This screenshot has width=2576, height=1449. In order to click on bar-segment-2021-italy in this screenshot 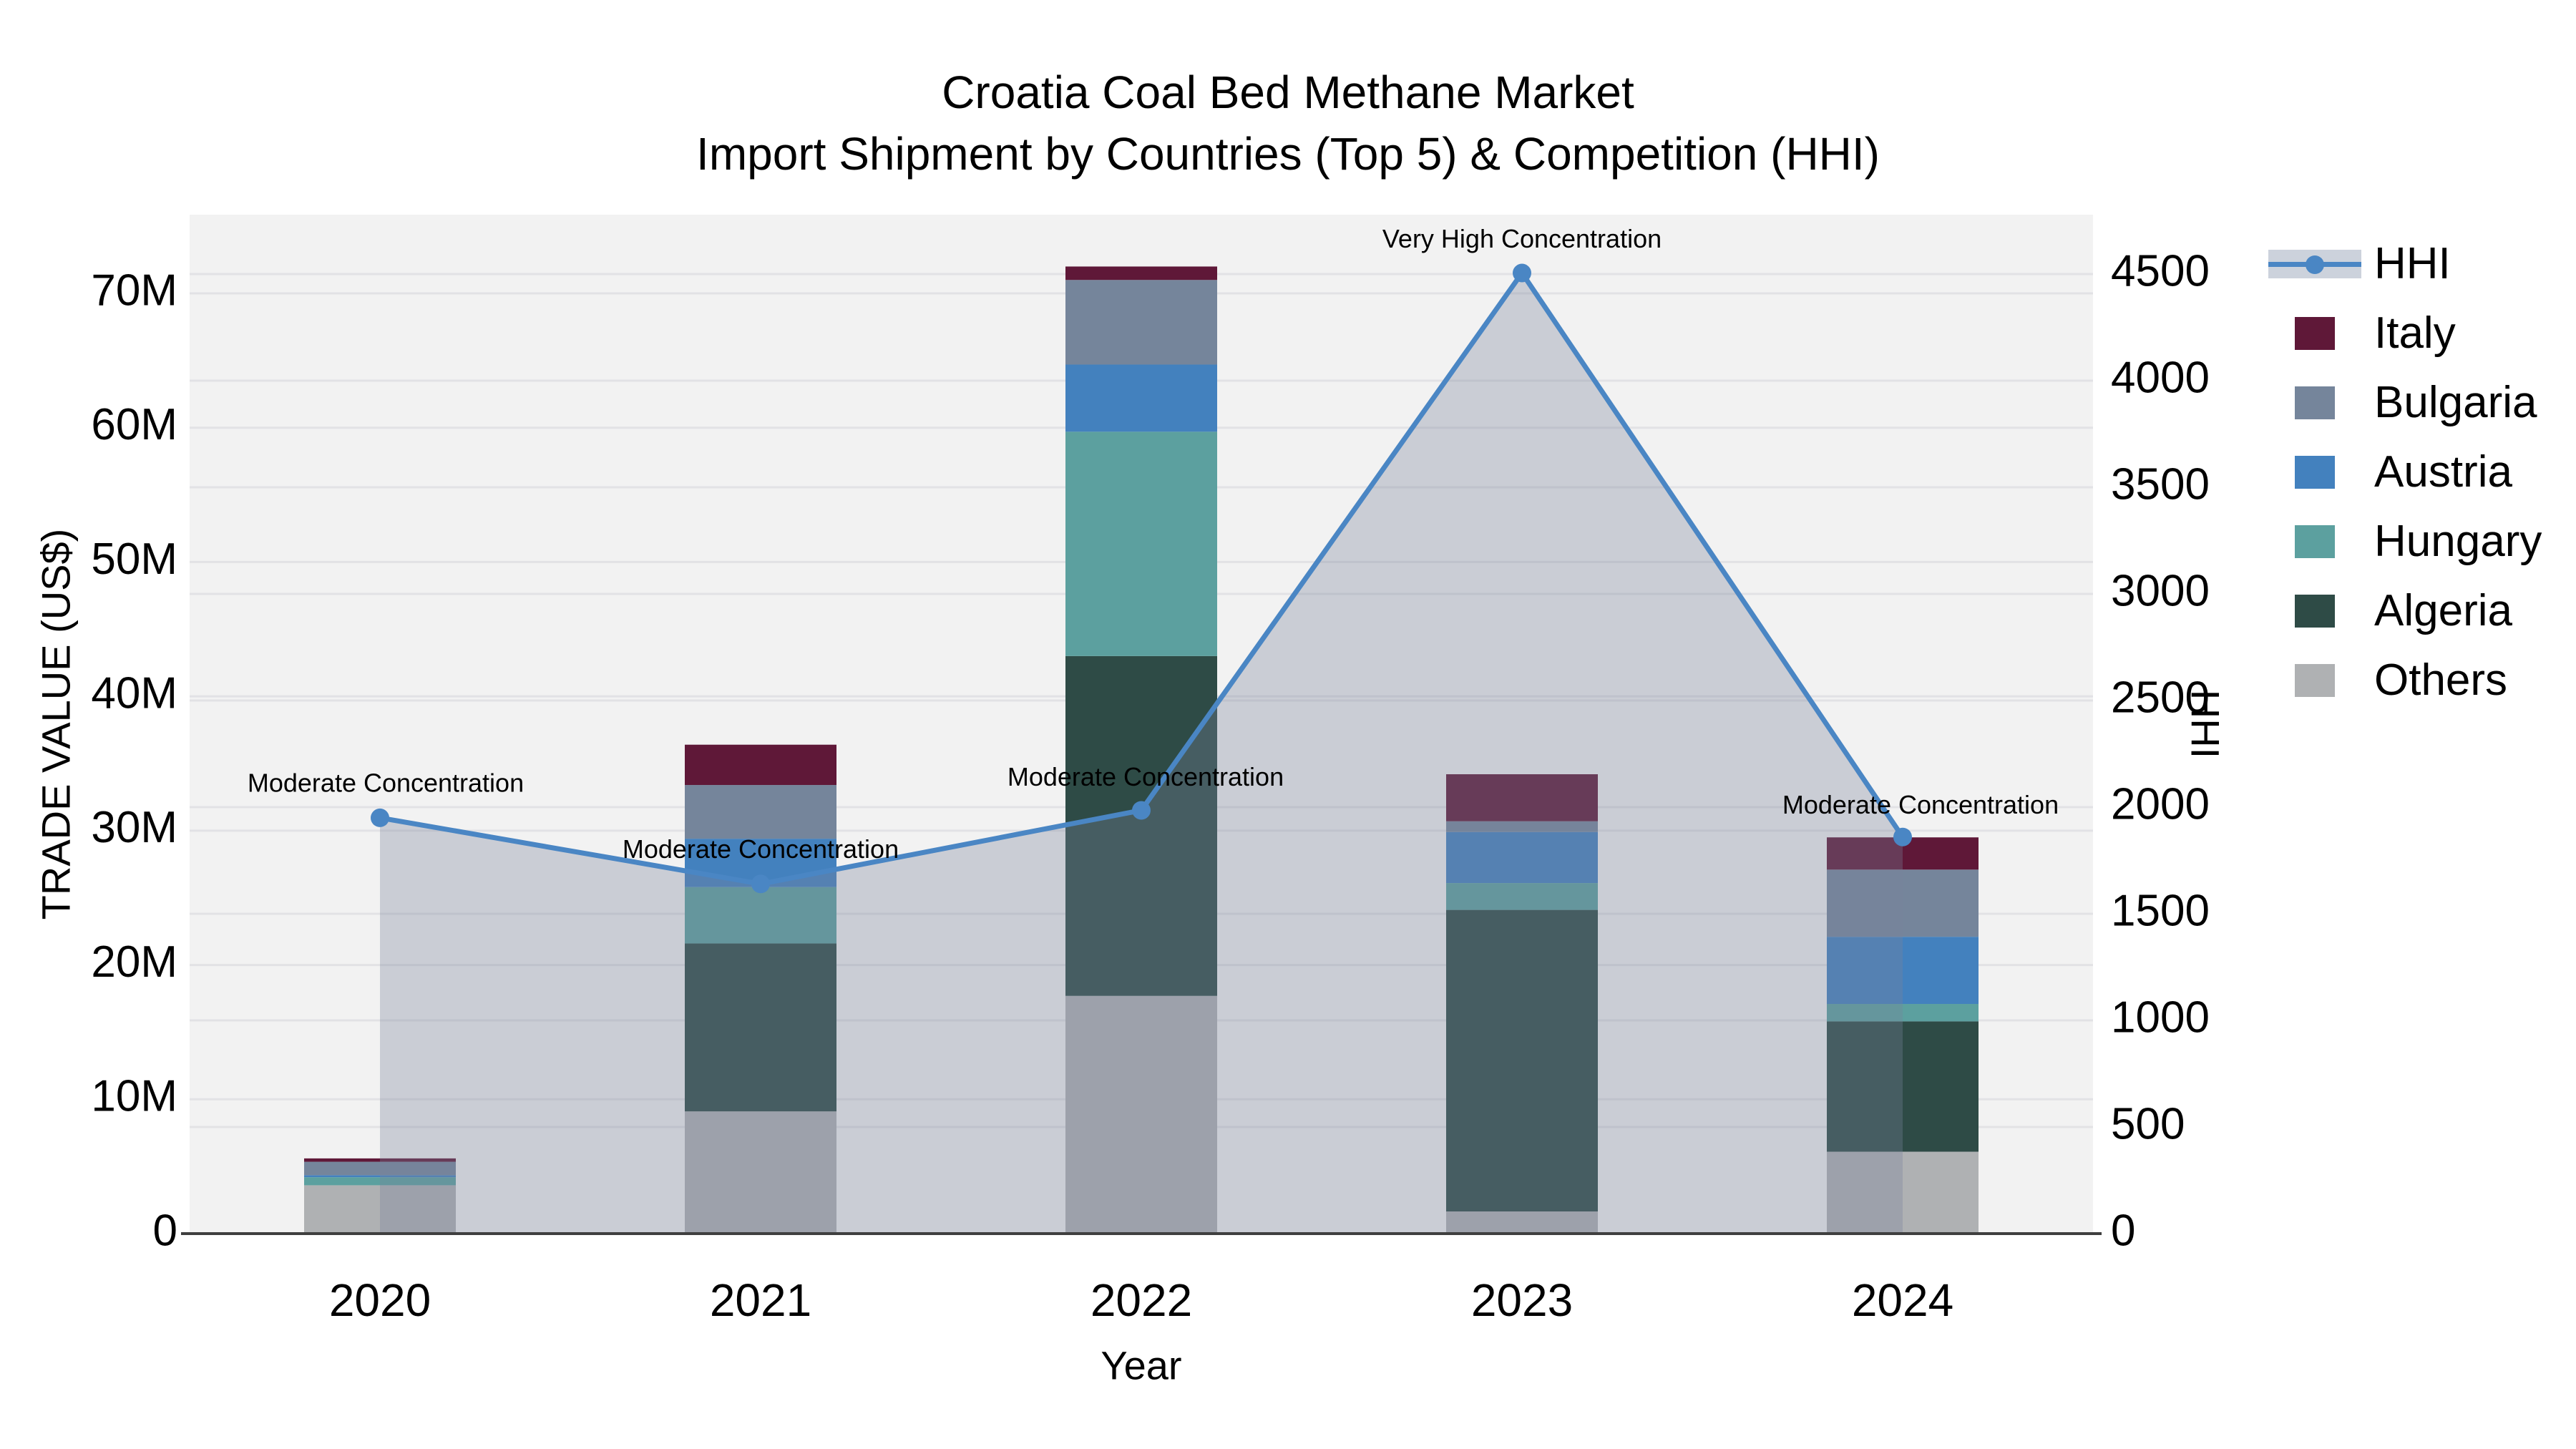, I will do `click(760, 765)`.